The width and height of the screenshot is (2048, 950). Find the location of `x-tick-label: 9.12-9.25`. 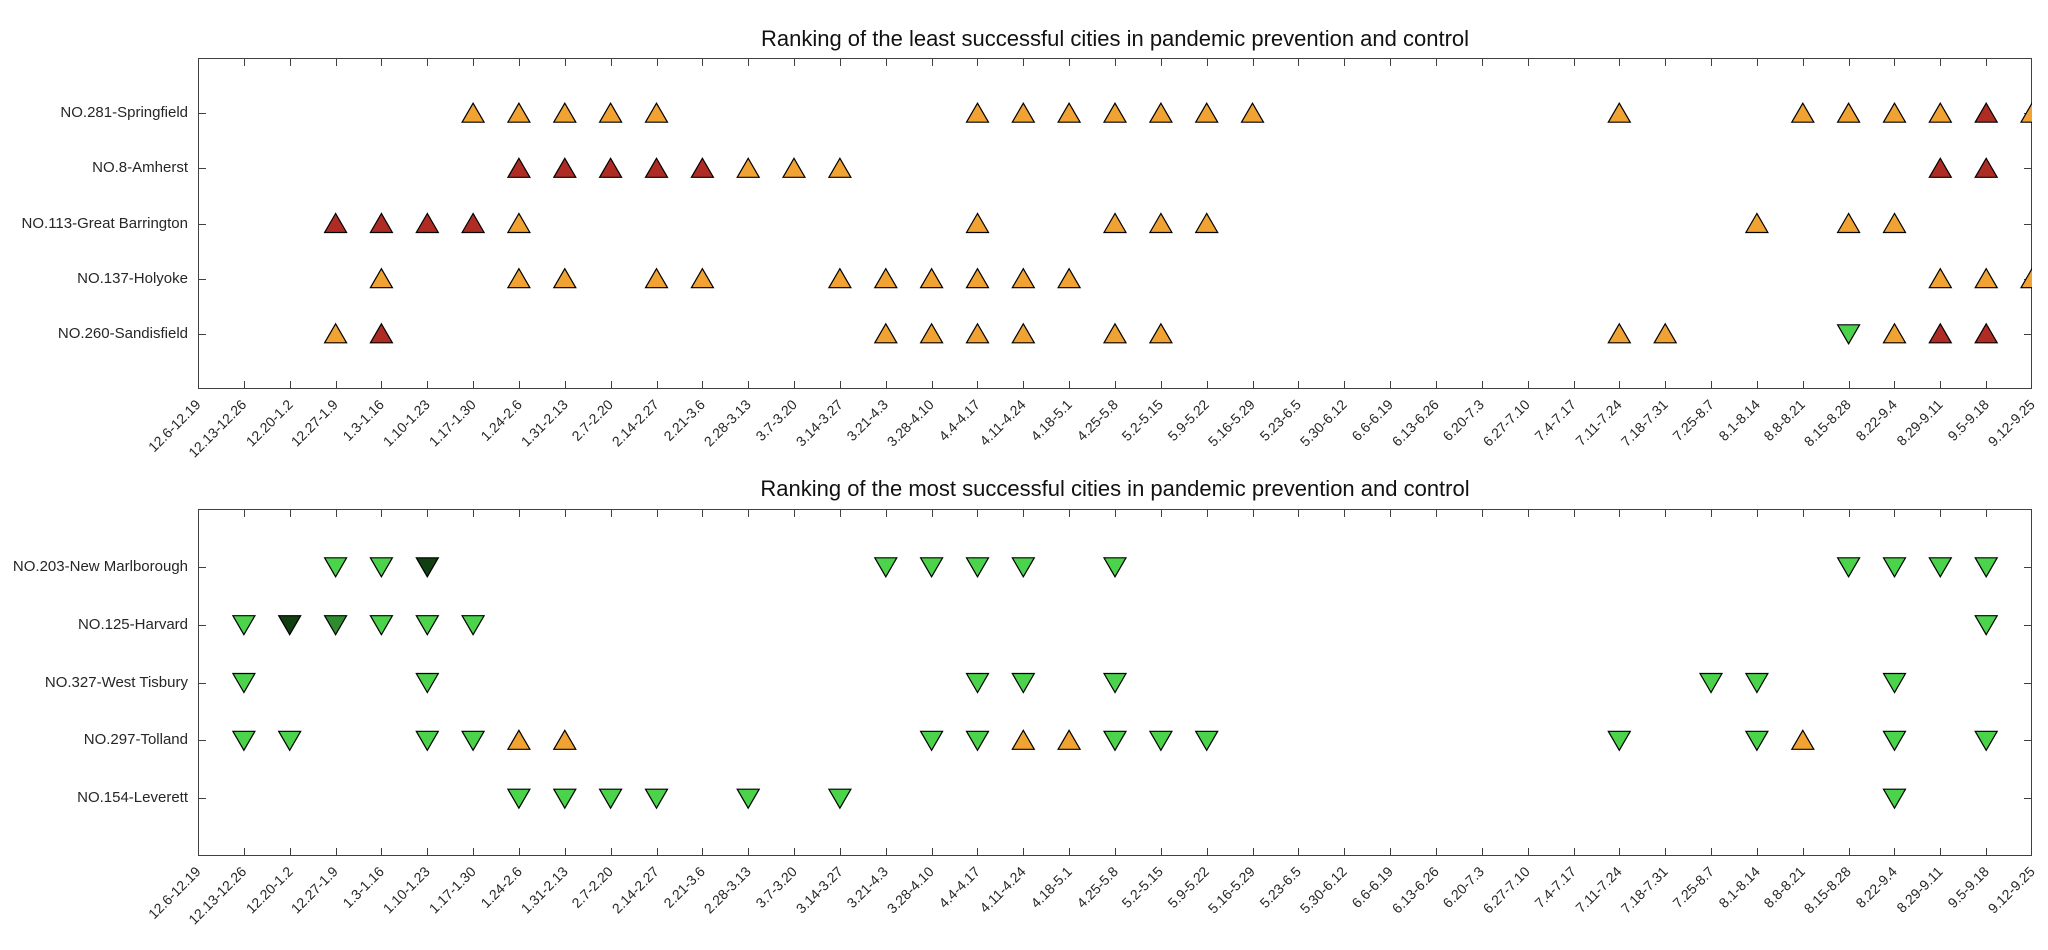

x-tick-label: 9.12-9.25 is located at coordinates (2011, 890).